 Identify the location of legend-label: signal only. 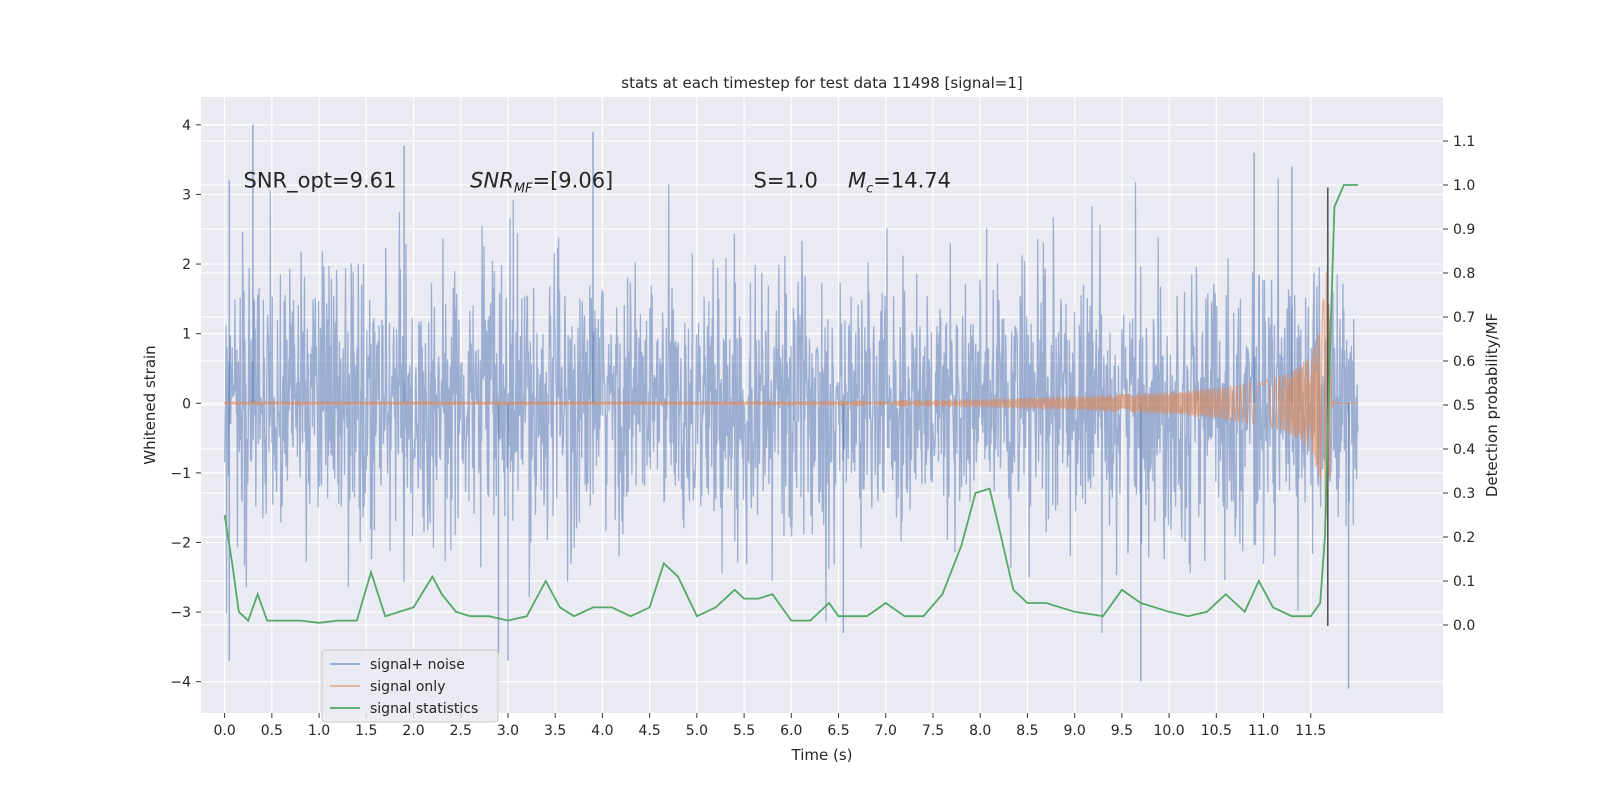
(407, 687).